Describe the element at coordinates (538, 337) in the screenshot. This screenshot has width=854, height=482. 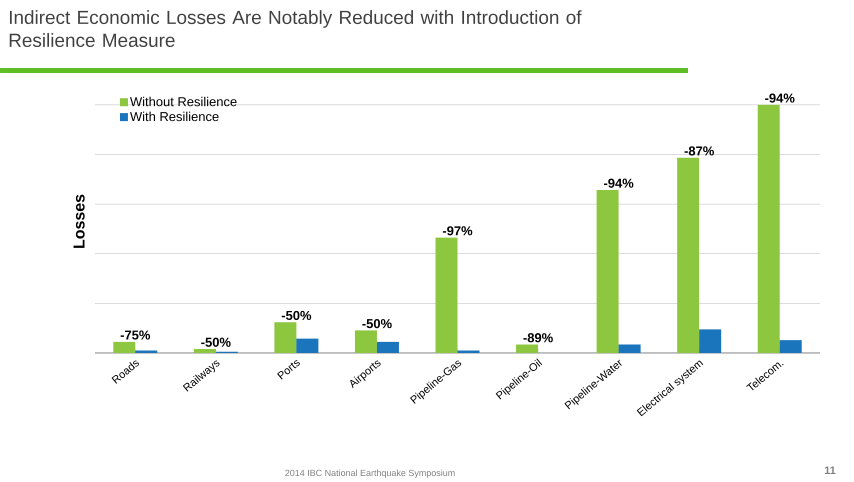
I see `annotation: -89%` at that location.